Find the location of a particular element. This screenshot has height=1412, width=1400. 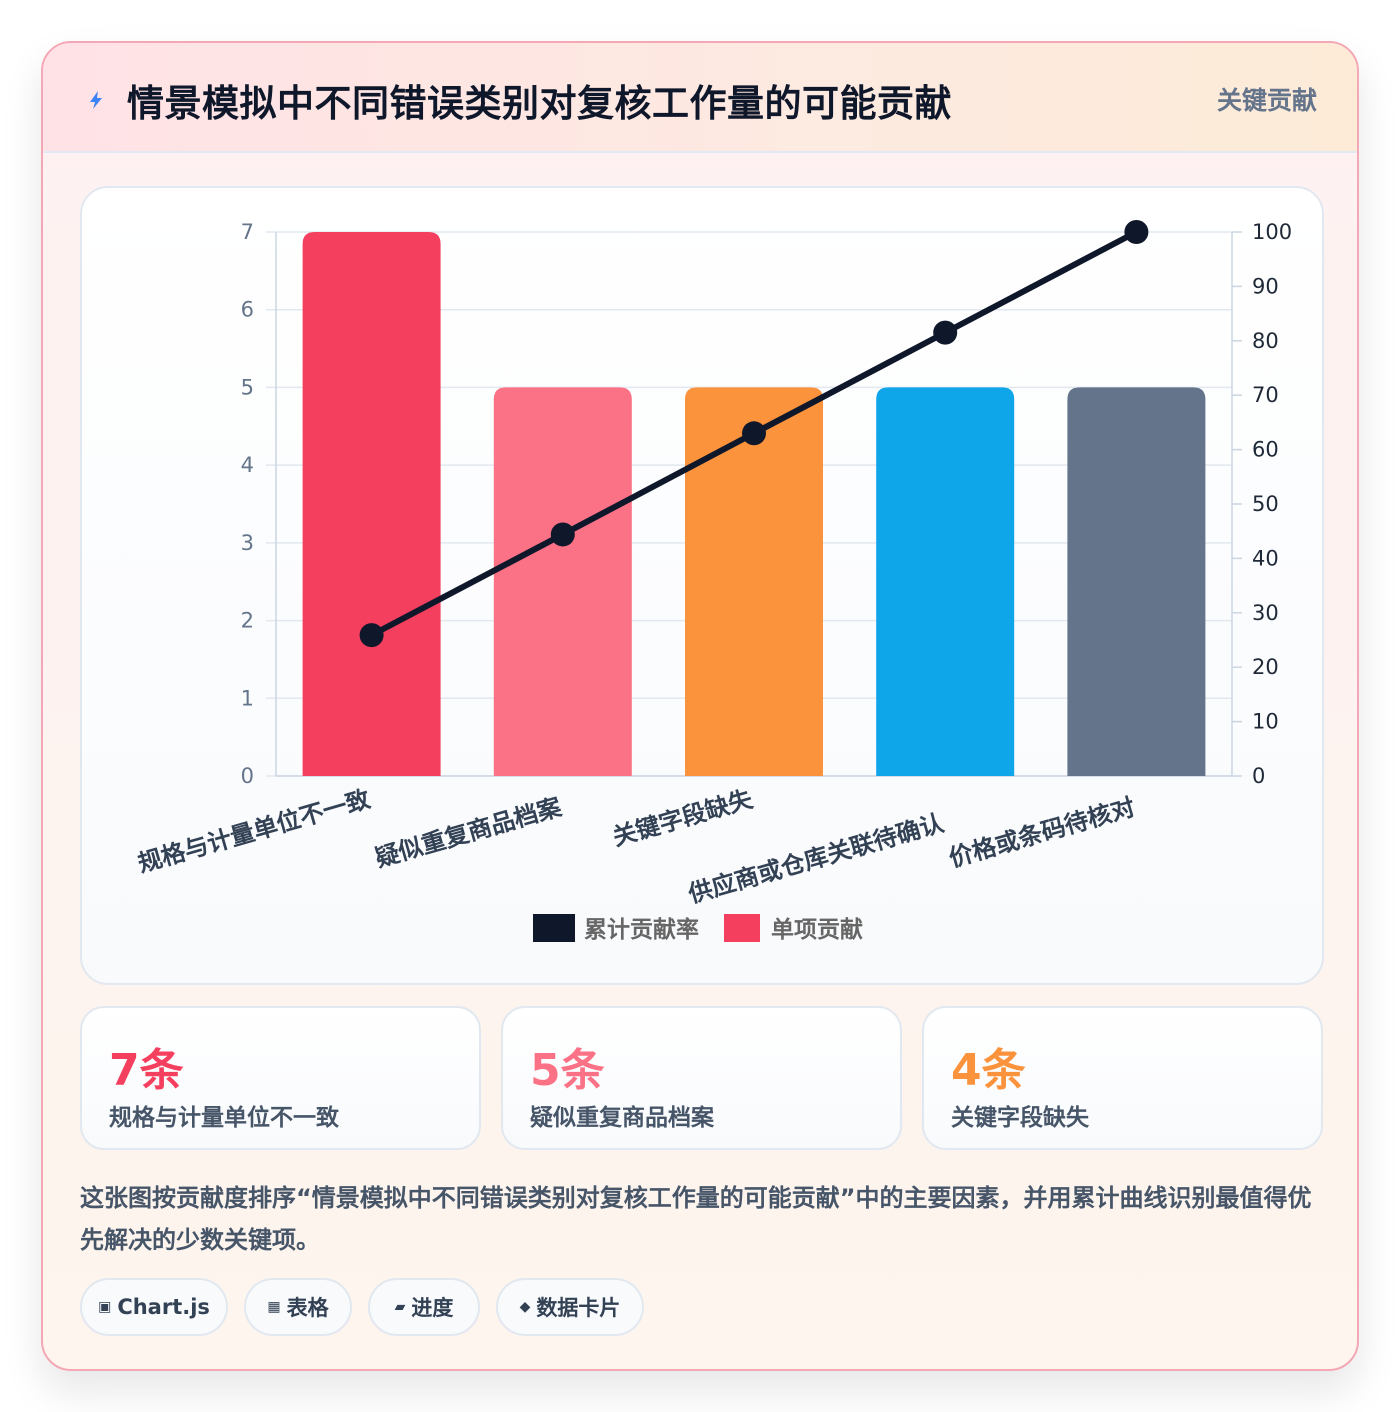

card-header: 情景模拟中不同错误类别对复核工作量的可能贡献 关键贡献 is located at coordinates (700, 98).